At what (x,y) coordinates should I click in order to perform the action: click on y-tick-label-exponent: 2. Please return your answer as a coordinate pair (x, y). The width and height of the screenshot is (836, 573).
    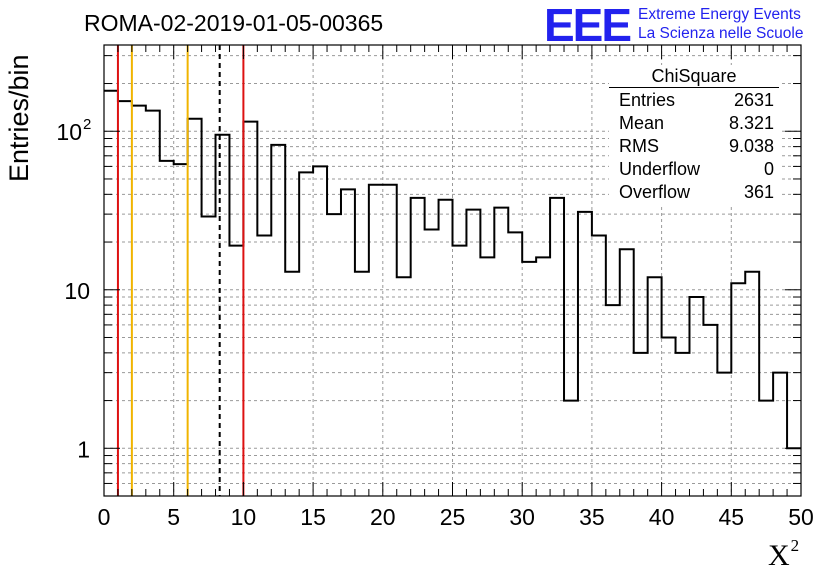
    Looking at the image, I should click on (87, 124).